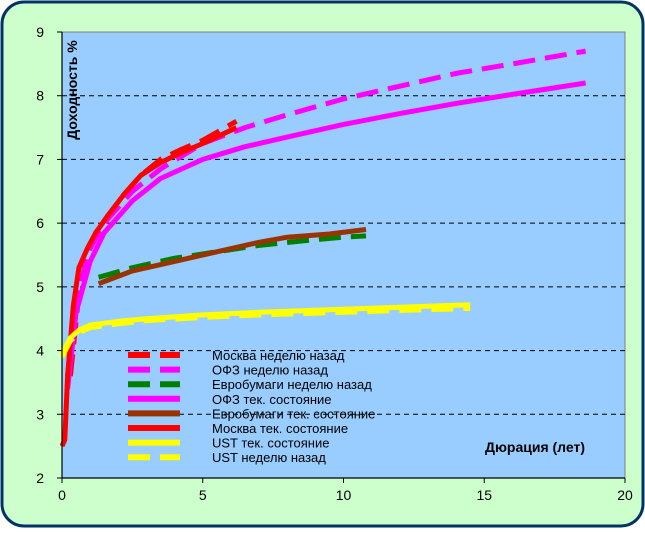  What do you see at coordinates (40, 351) in the screenshot?
I see `y-tick-label: 4` at bounding box center [40, 351].